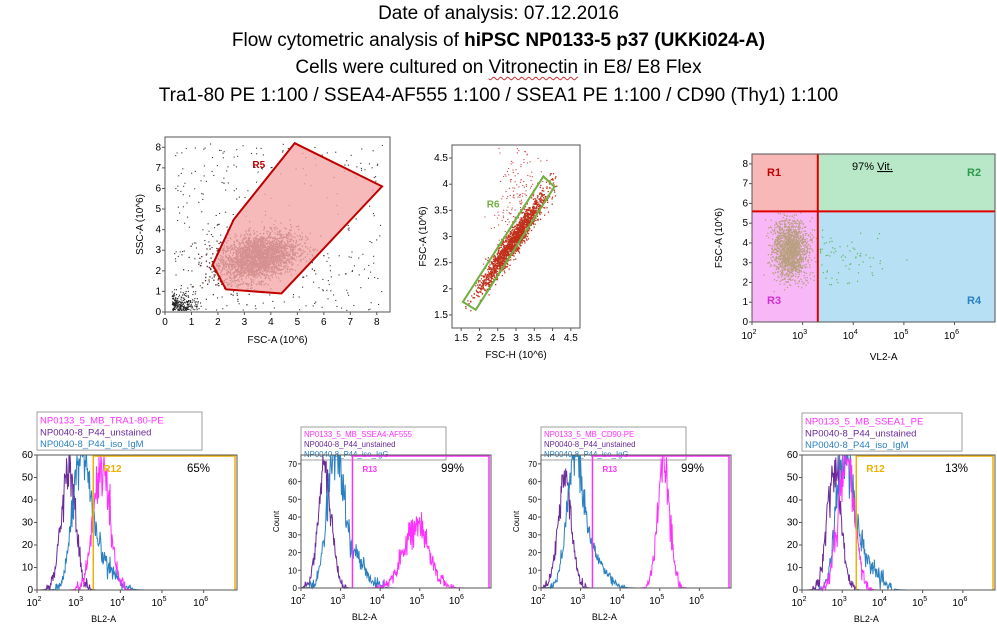 This screenshot has width=997, height=630. I want to click on gate-r5-outline, so click(297, 218).